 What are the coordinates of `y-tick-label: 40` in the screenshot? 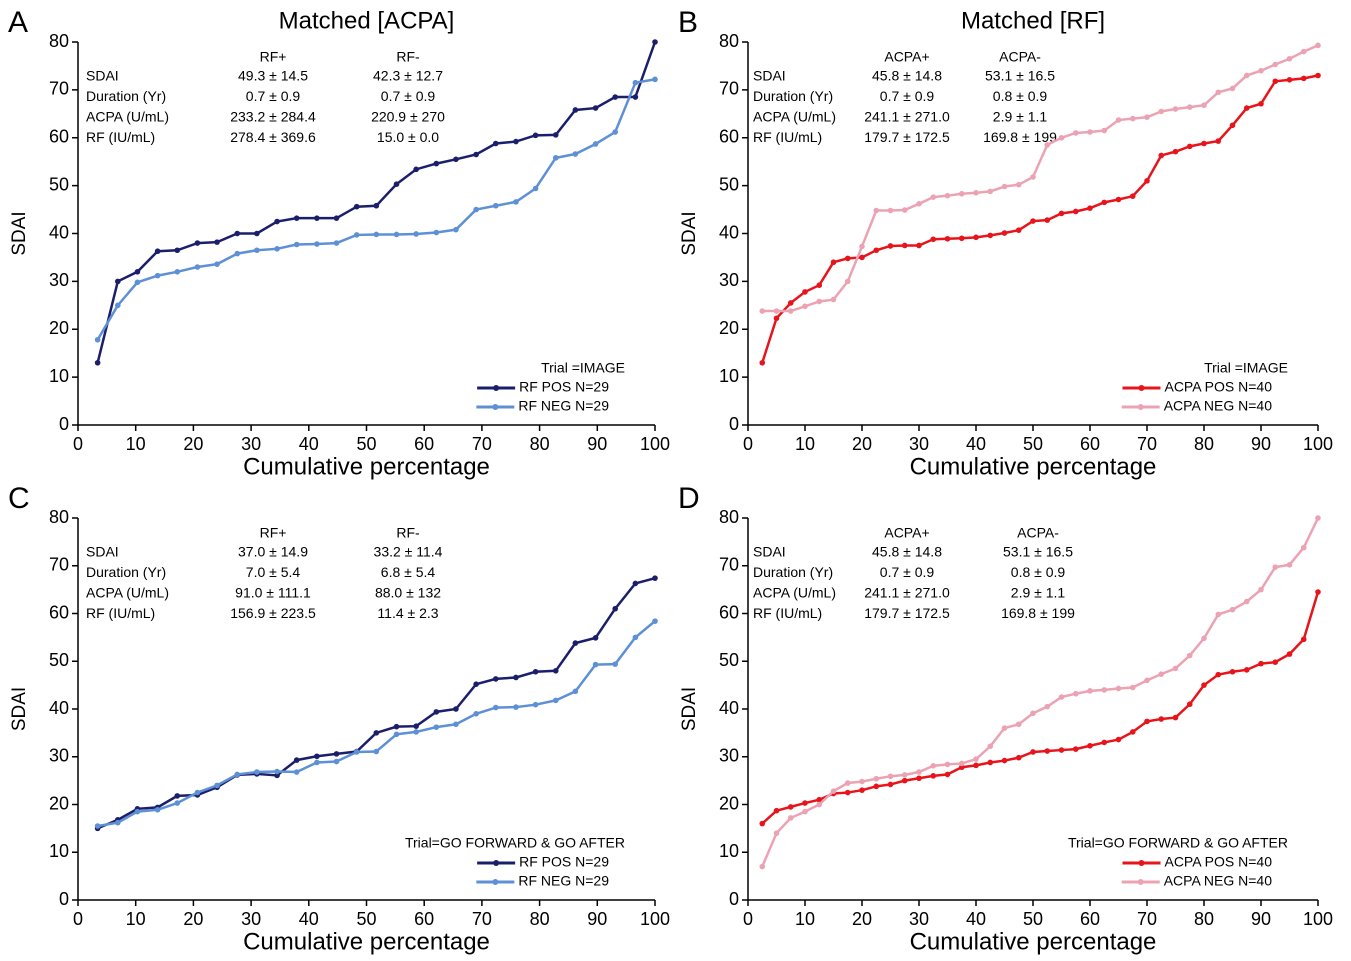 It's located at (59, 232).